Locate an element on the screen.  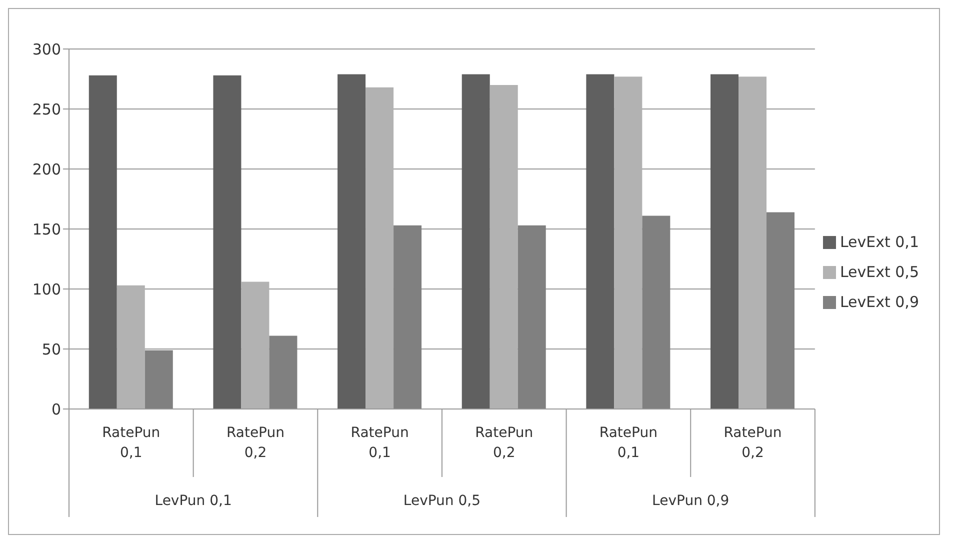
legend-label: LevExt 0,1 is located at coordinates (879, 241).